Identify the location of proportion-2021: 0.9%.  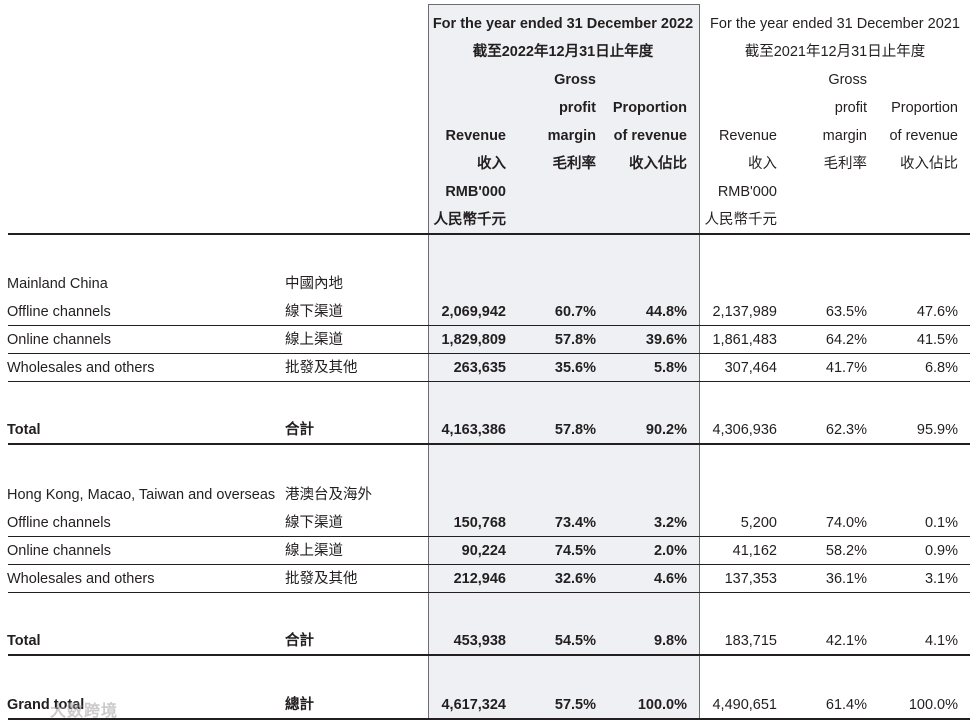
(941, 551).